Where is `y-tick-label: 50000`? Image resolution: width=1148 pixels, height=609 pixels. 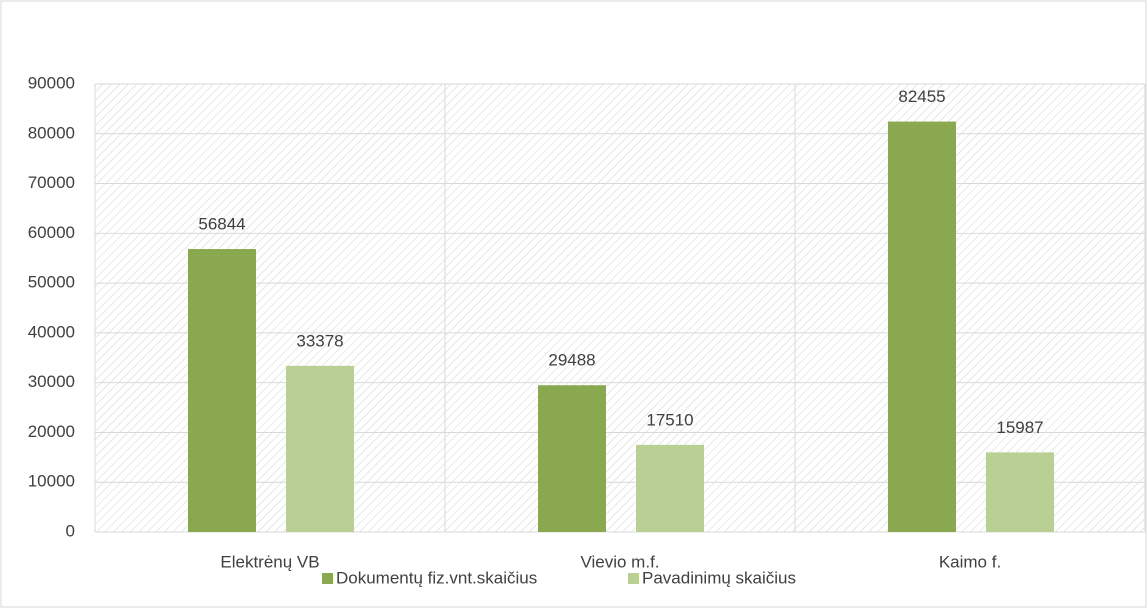
y-tick-label: 50000 is located at coordinates (51, 282).